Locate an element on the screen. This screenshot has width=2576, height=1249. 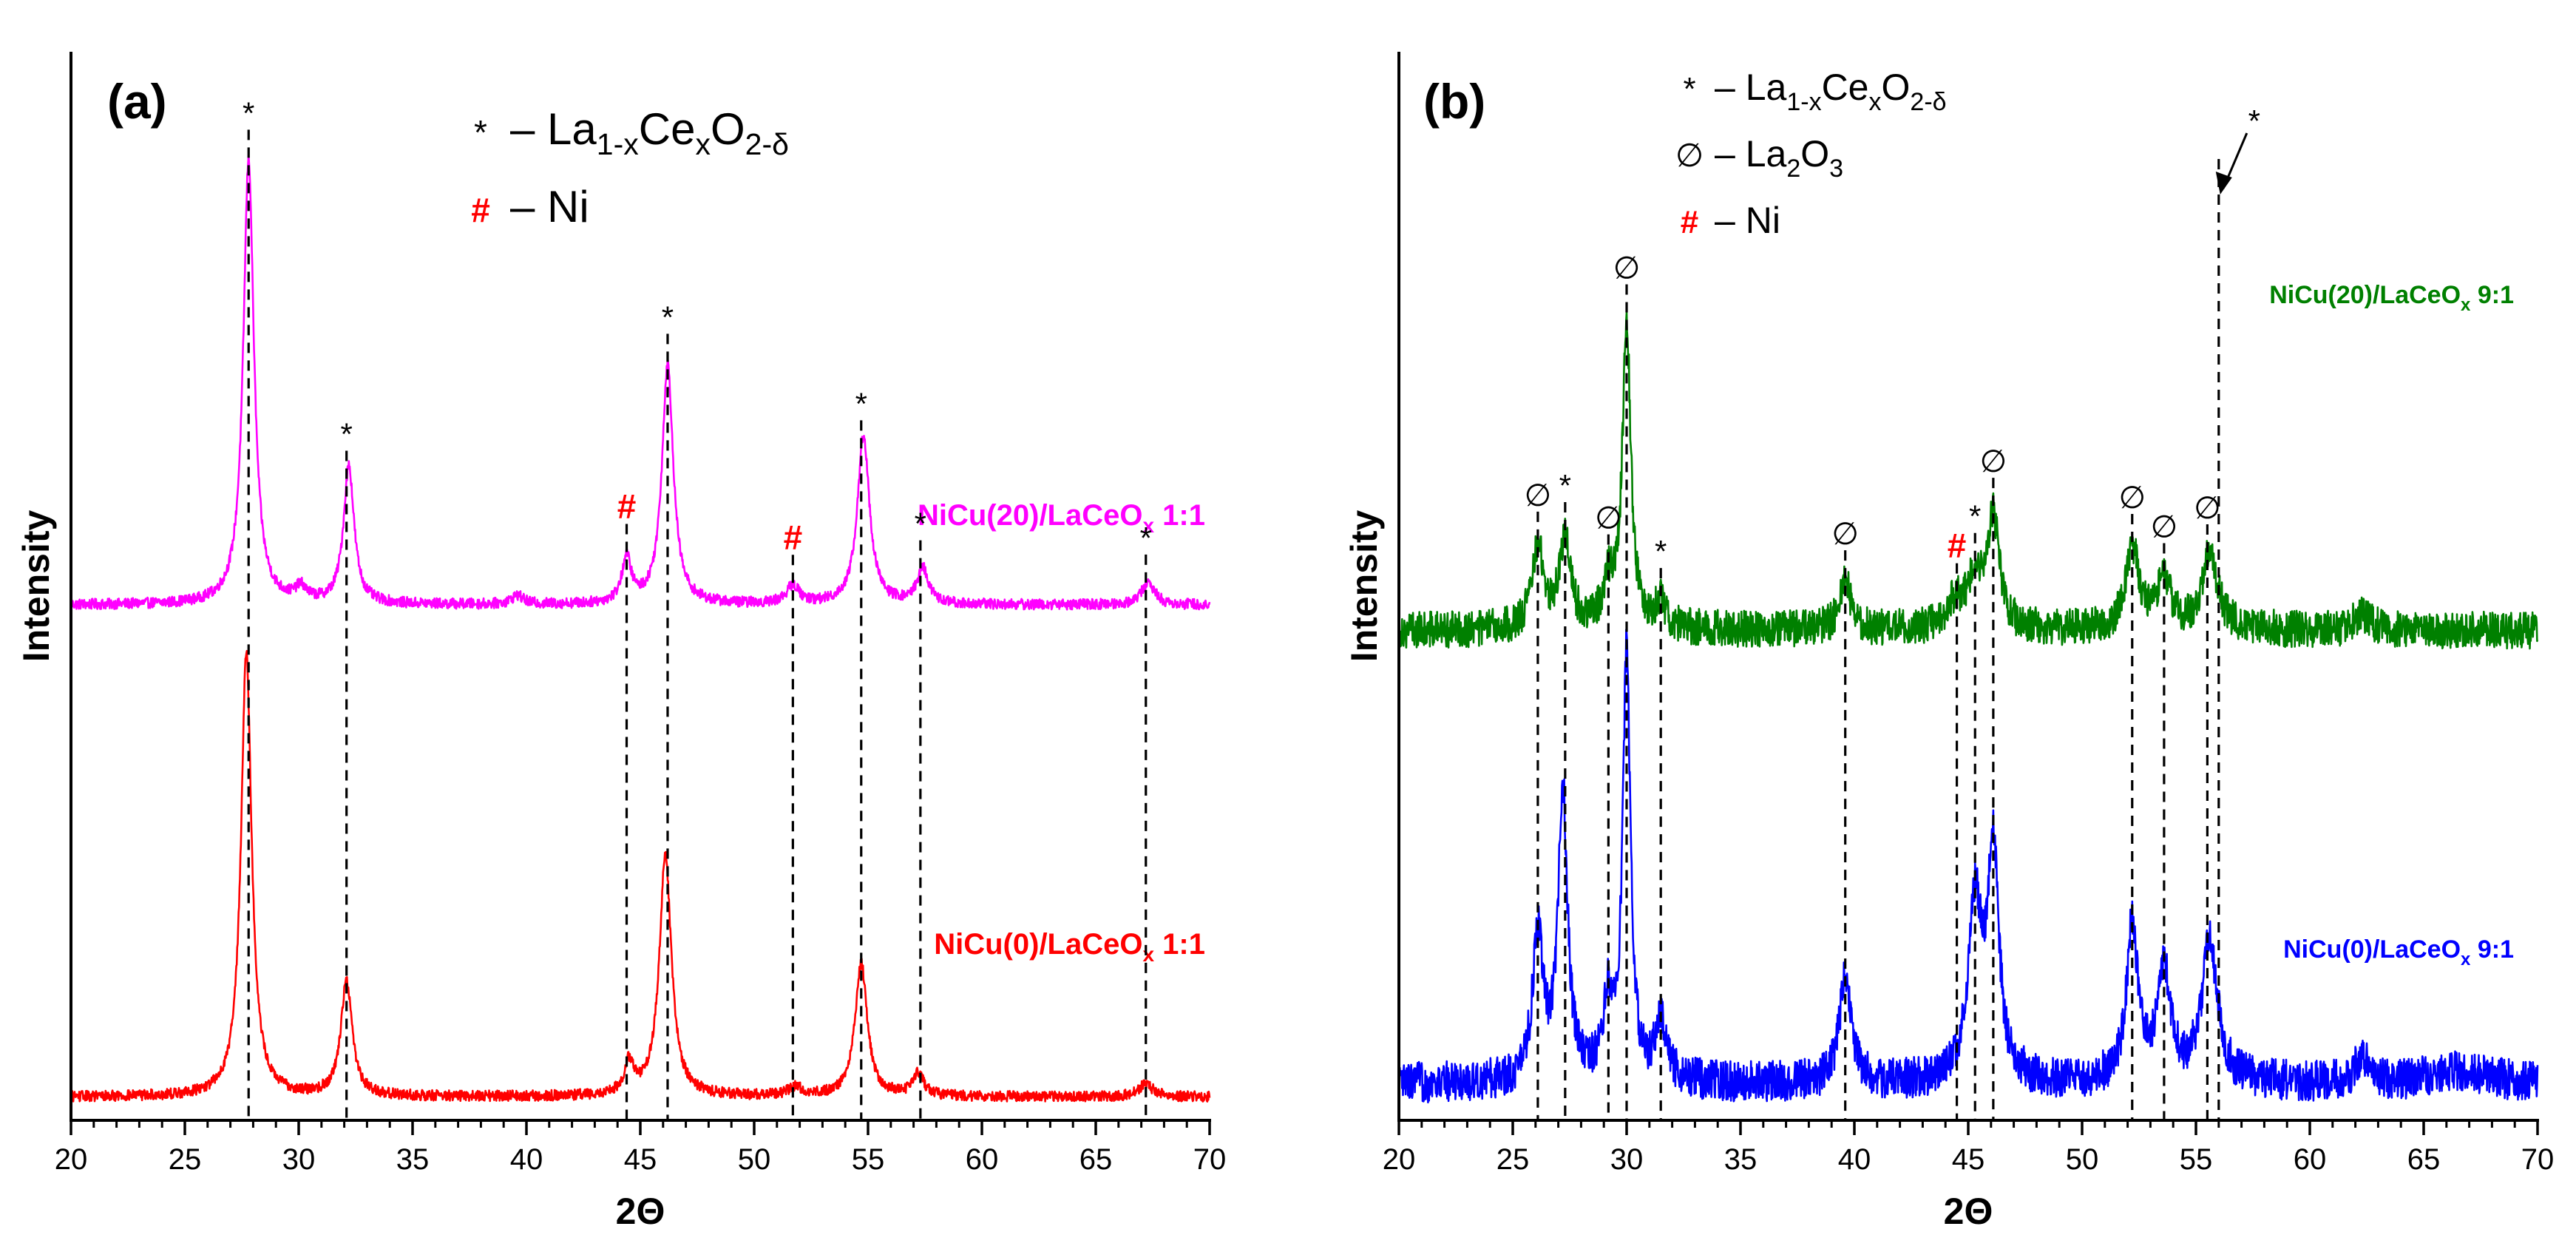
legend-formula-sub: 3 is located at coordinates (1836, 169).